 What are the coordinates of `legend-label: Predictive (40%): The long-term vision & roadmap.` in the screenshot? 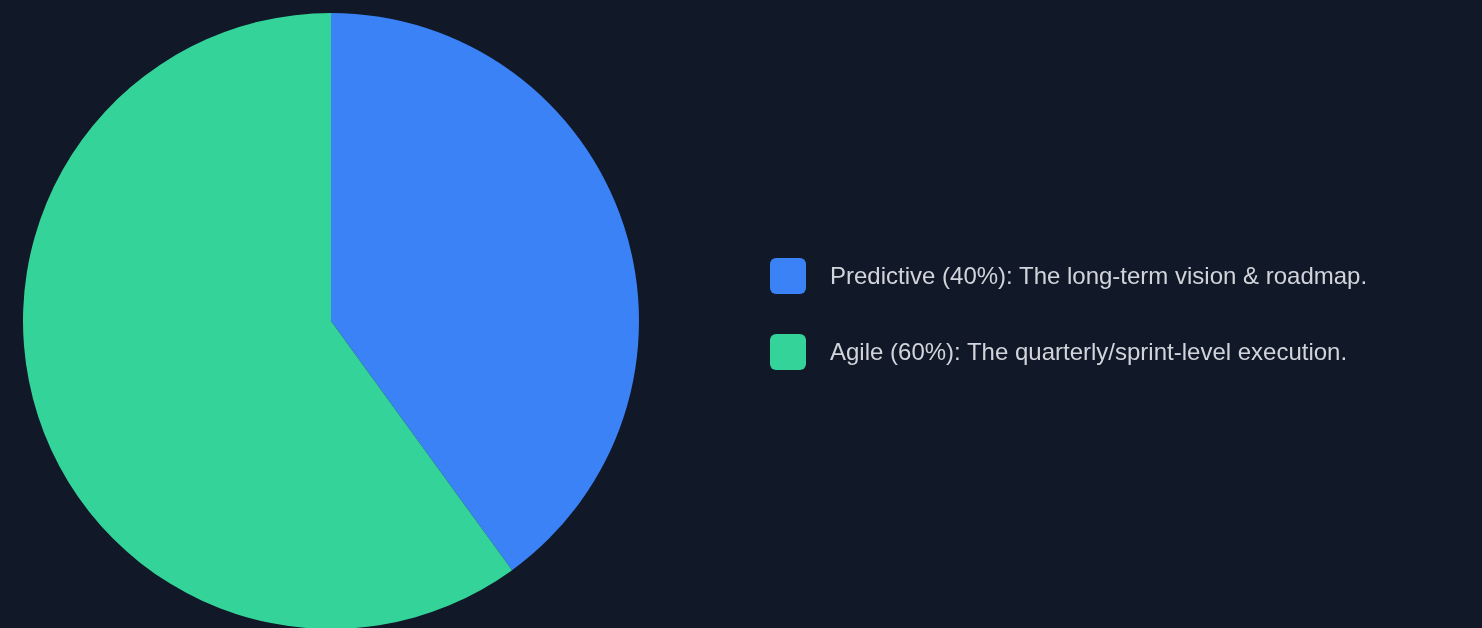 It's located at (1099, 276).